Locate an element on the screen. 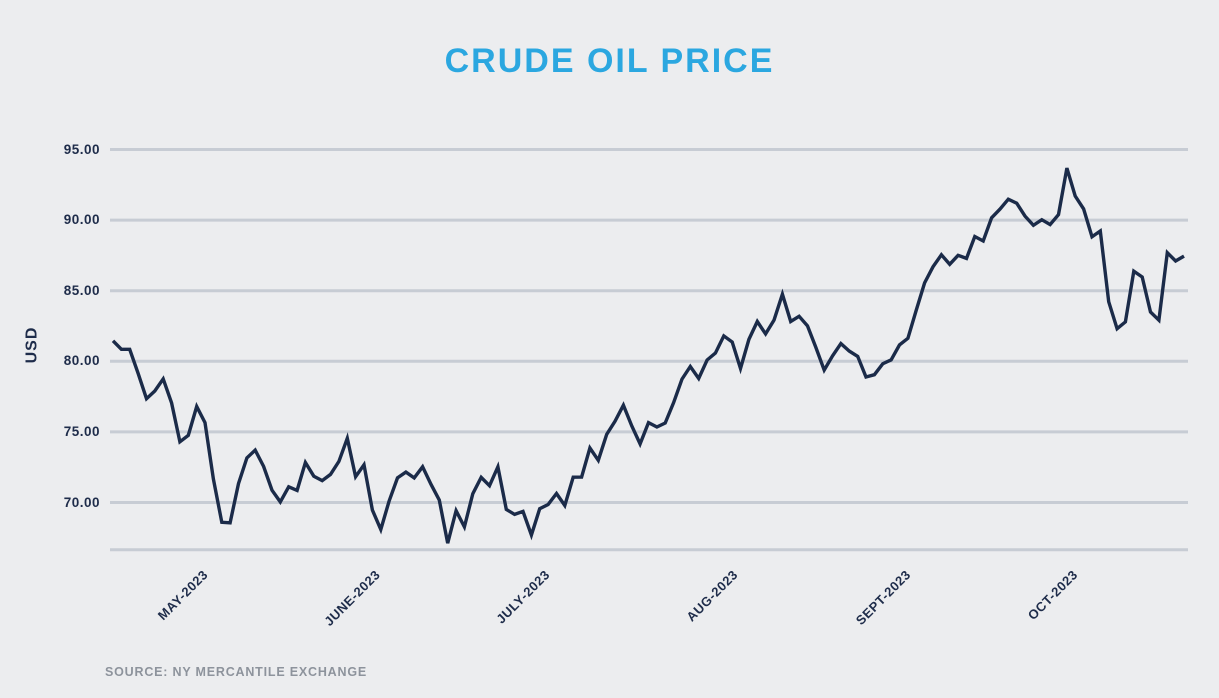 The height and width of the screenshot is (698, 1219). chart-title: CRUDE OIL PRICE is located at coordinates (609, 61).